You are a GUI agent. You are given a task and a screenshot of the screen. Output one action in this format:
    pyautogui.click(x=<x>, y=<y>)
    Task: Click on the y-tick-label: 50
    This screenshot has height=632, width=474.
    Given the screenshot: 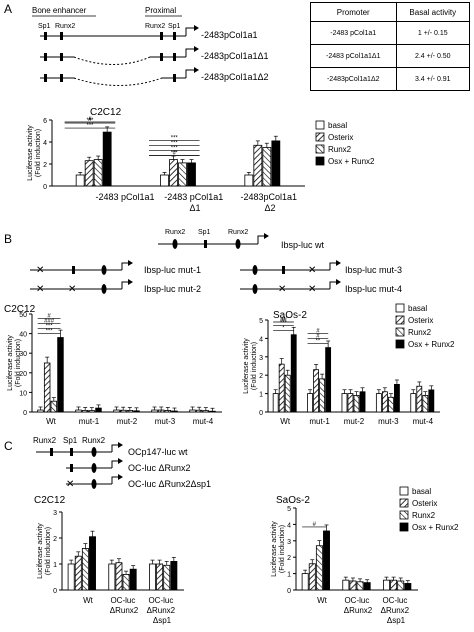 What is the action you would take?
    pyautogui.click(x=23, y=315)
    